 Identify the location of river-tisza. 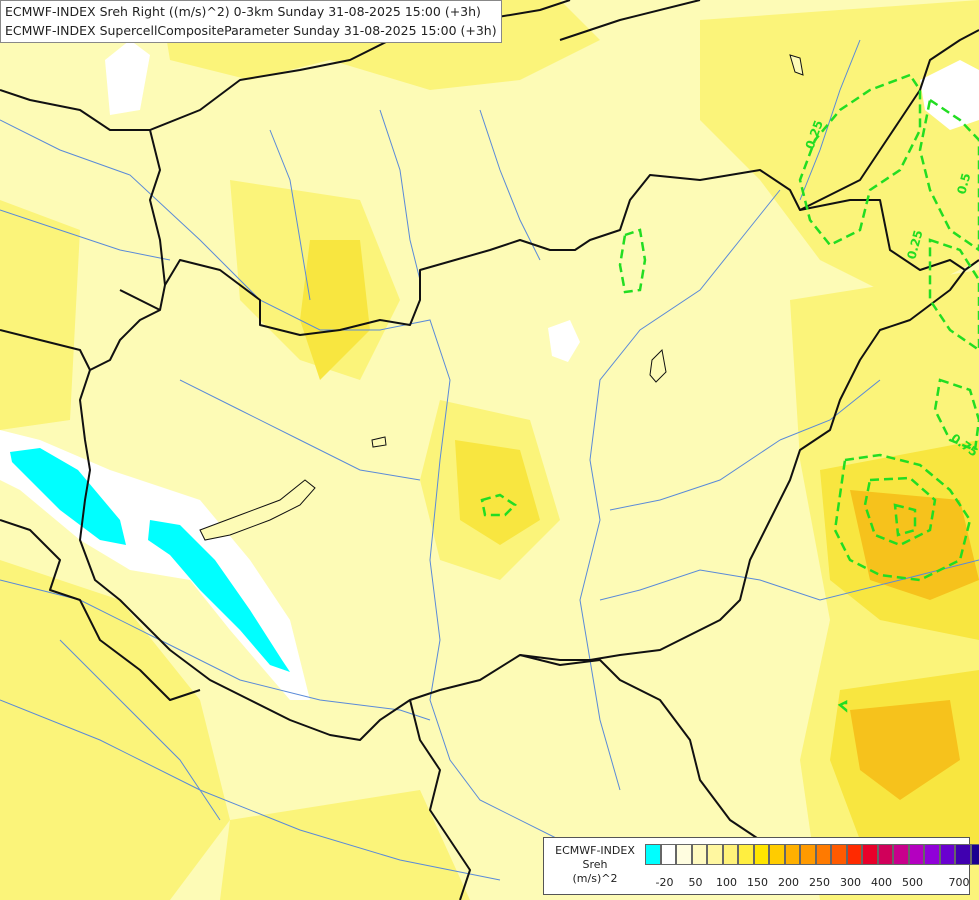
(680, 490).